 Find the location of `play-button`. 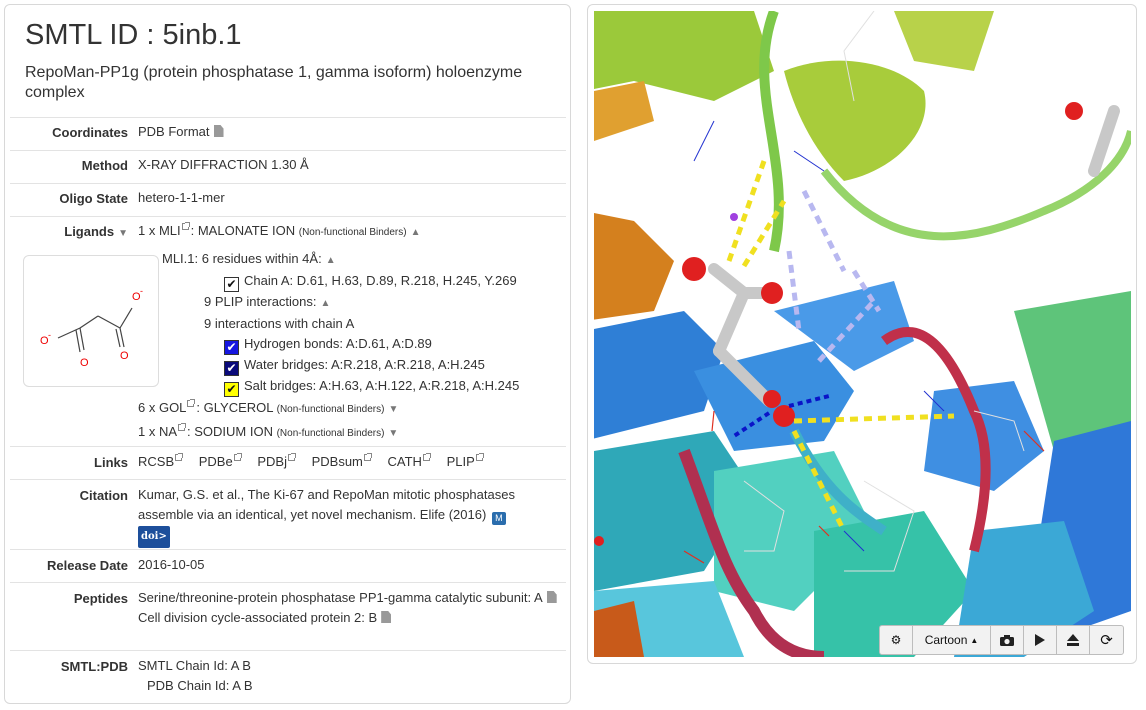

play-button is located at coordinates (1040, 640).